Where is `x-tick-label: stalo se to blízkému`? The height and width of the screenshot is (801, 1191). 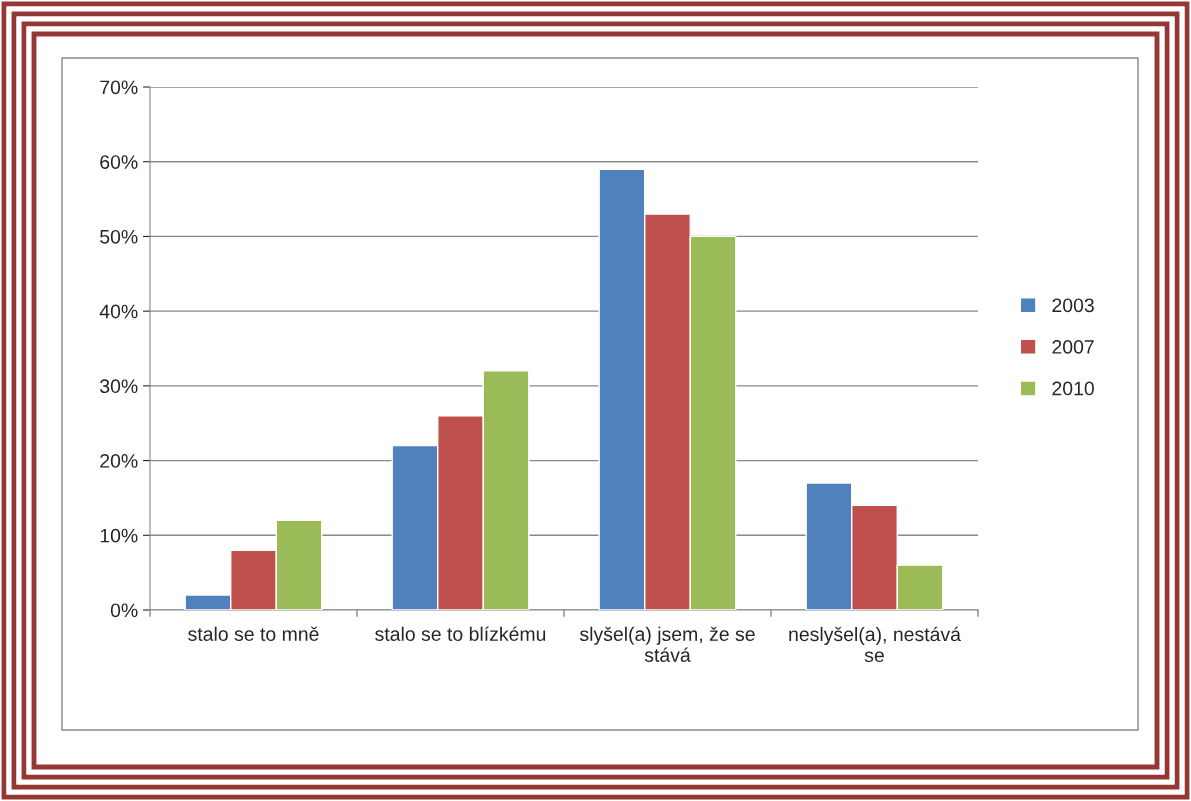
x-tick-label: stalo se to blízkému is located at coordinates (460, 633).